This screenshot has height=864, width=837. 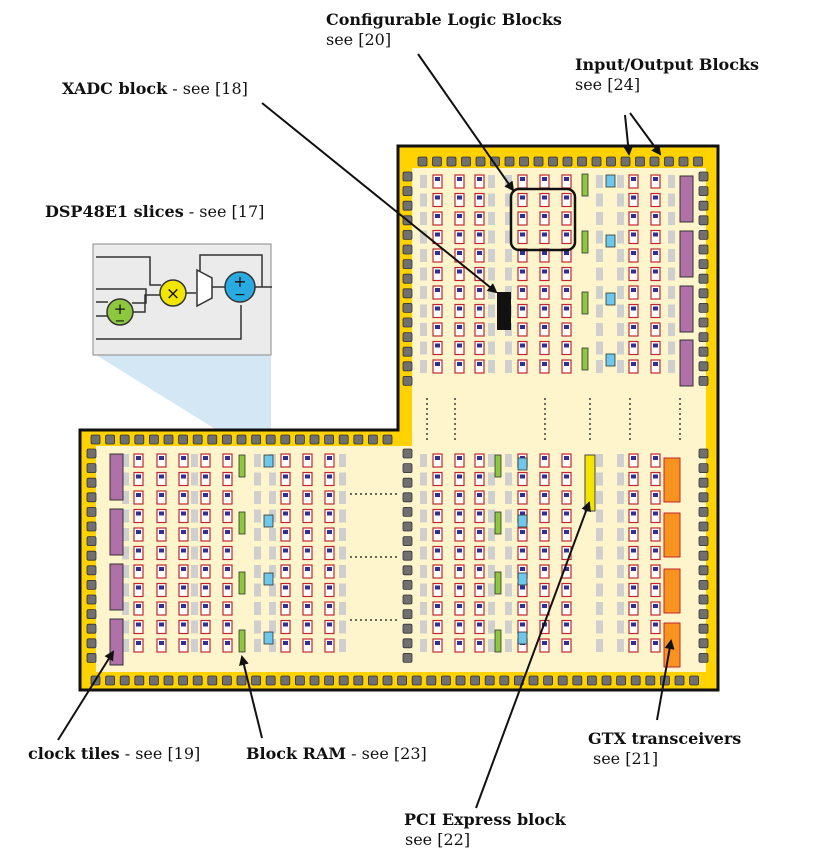 What do you see at coordinates (438, 839) in the screenshot?
I see `label-pcie-ref: see [22]` at bounding box center [438, 839].